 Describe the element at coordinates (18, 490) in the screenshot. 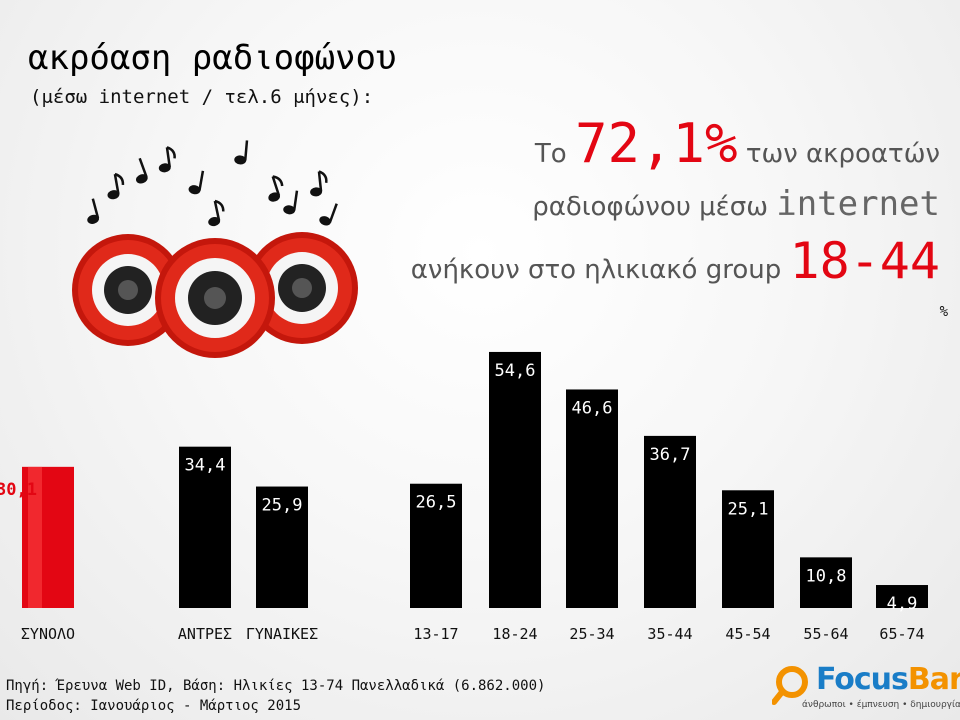

I see `value-label-ΣΥΝΟΛΟ: 30,1` at that location.